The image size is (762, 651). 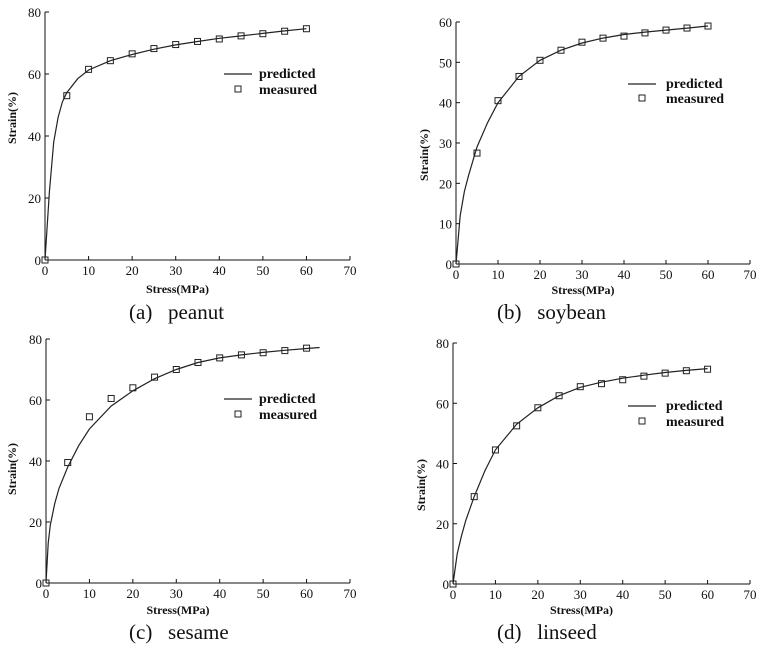 I want to click on caption-a: (a) peanut, so click(x=177, y=312).